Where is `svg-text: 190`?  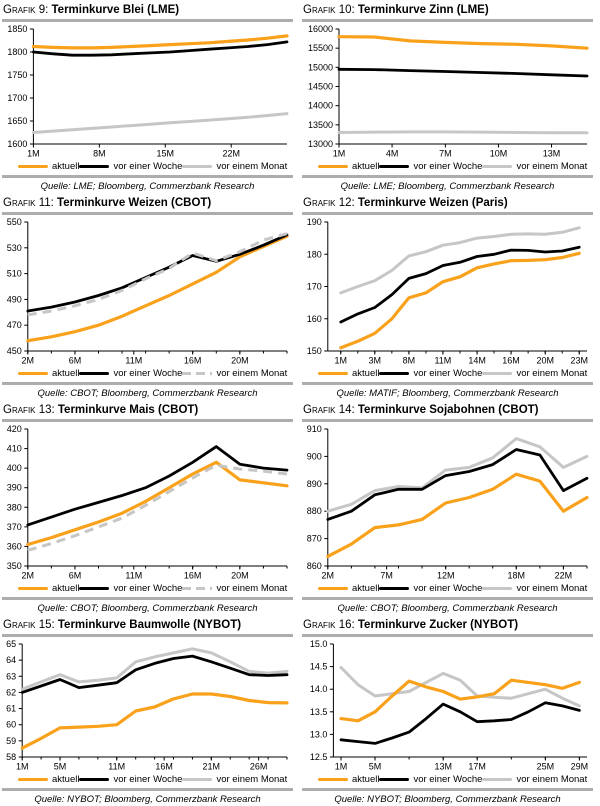
svg-text: 190 is located at coordinates (314, 222).